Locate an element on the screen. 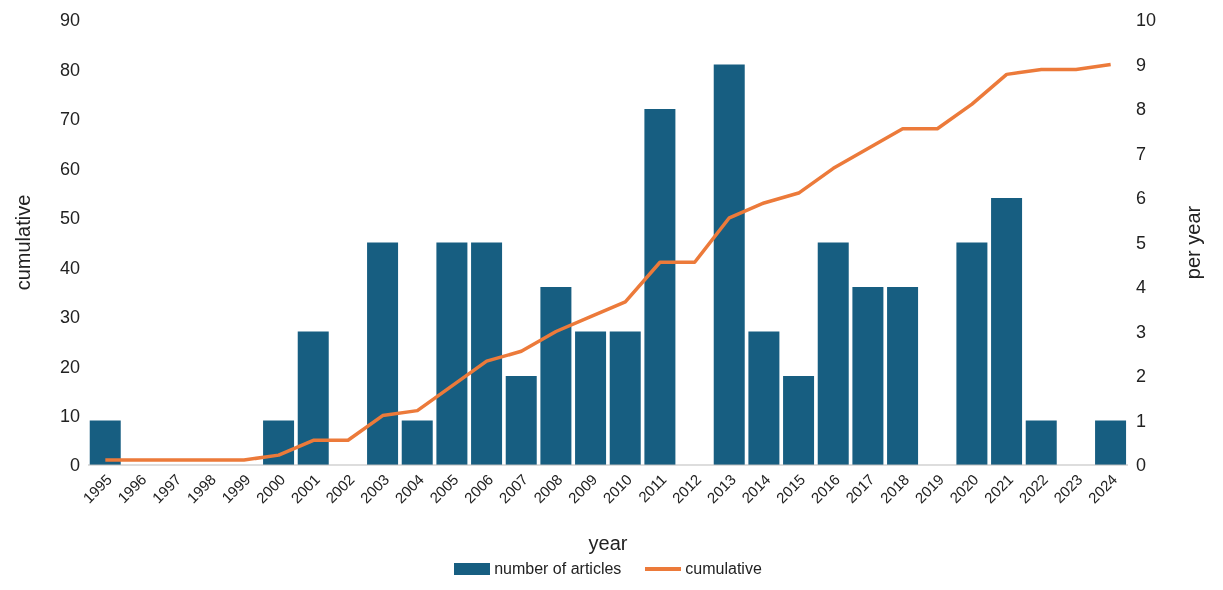 Image resolution: width=1223 pixels, height=590 pixels. y2-tick-label: 9 is located at coordinates (1141, 64).